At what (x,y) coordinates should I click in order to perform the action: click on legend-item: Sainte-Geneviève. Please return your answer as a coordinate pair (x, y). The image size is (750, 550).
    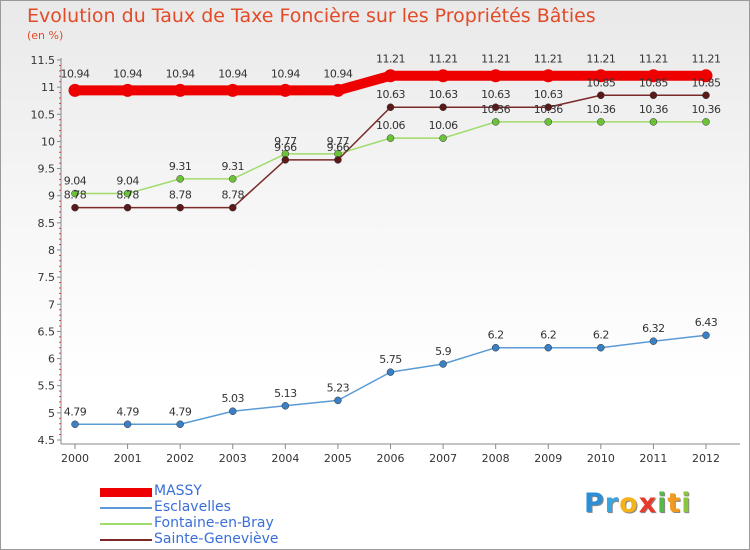
    Looking at the image, I should click on (230, 539).